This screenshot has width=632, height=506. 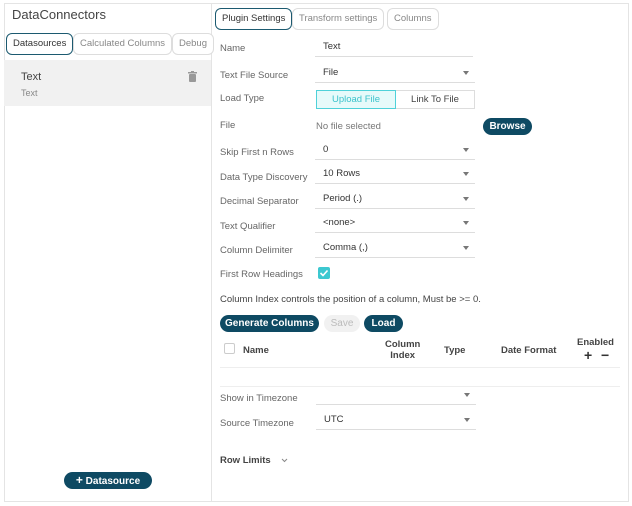 I want to click on header-column-index-line1: Column, so click(x=403, y=344).